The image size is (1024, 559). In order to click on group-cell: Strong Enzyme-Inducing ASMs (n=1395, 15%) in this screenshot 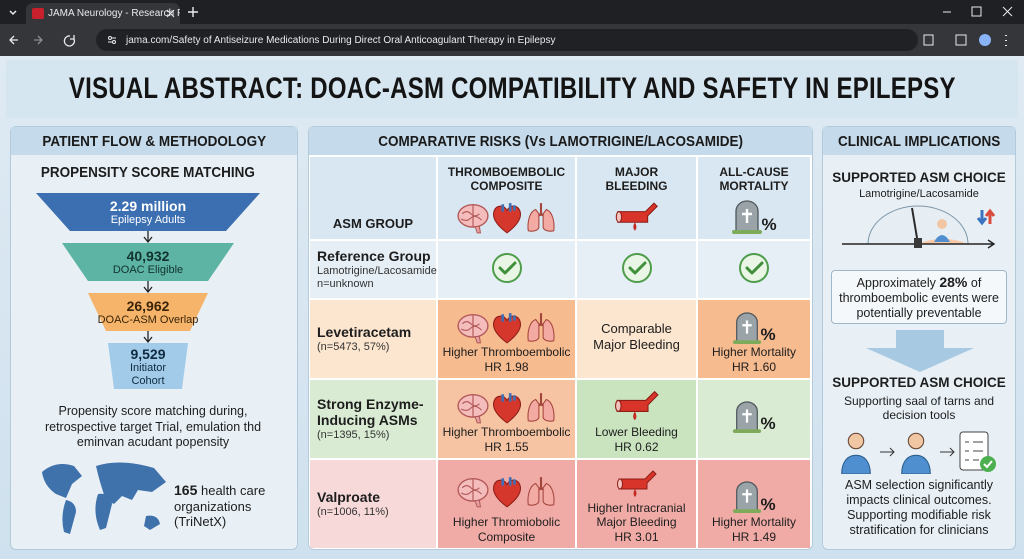, I will do `click(373, 419)`.